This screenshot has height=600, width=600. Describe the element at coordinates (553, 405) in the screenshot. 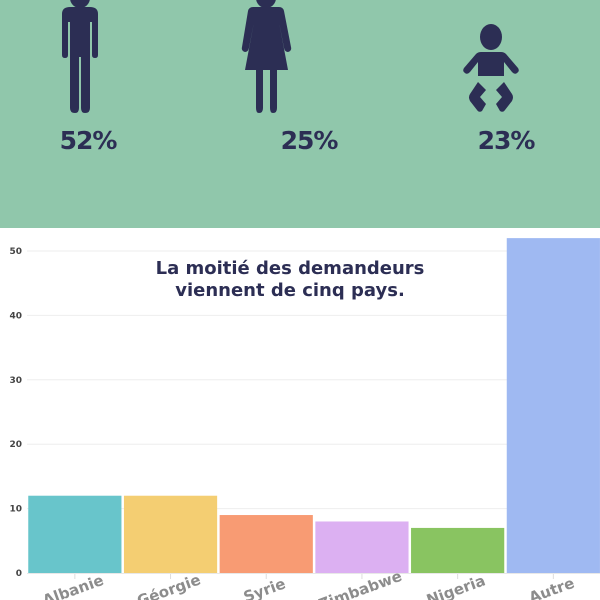

I see `bar-autre` at that location.